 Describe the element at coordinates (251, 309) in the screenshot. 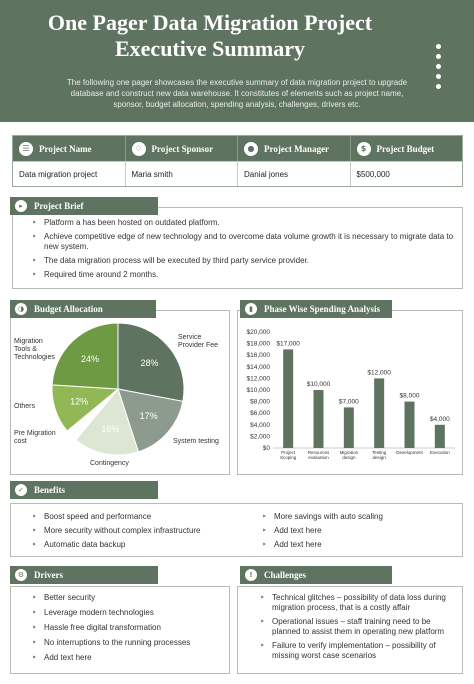

I see `bar-chart-icon: ▮` at that location.